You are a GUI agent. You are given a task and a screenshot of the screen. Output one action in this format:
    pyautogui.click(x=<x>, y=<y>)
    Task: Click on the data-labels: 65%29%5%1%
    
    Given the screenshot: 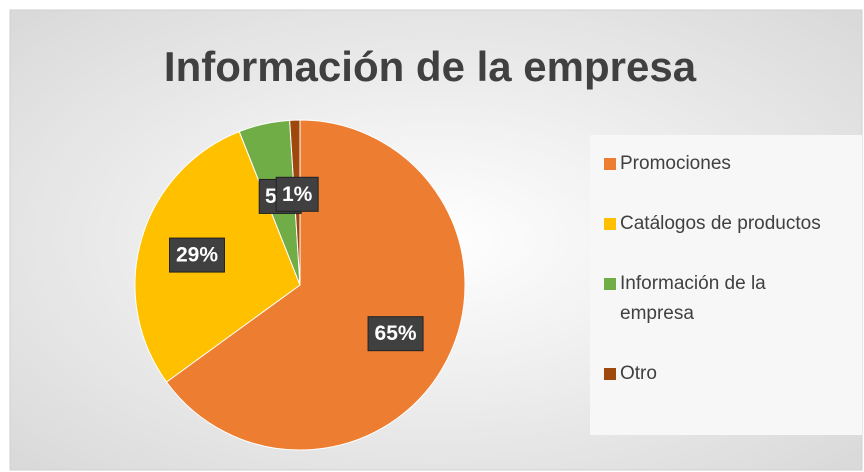 What is the action you would take?
    pyautogui.click(x=296, y=264)
    